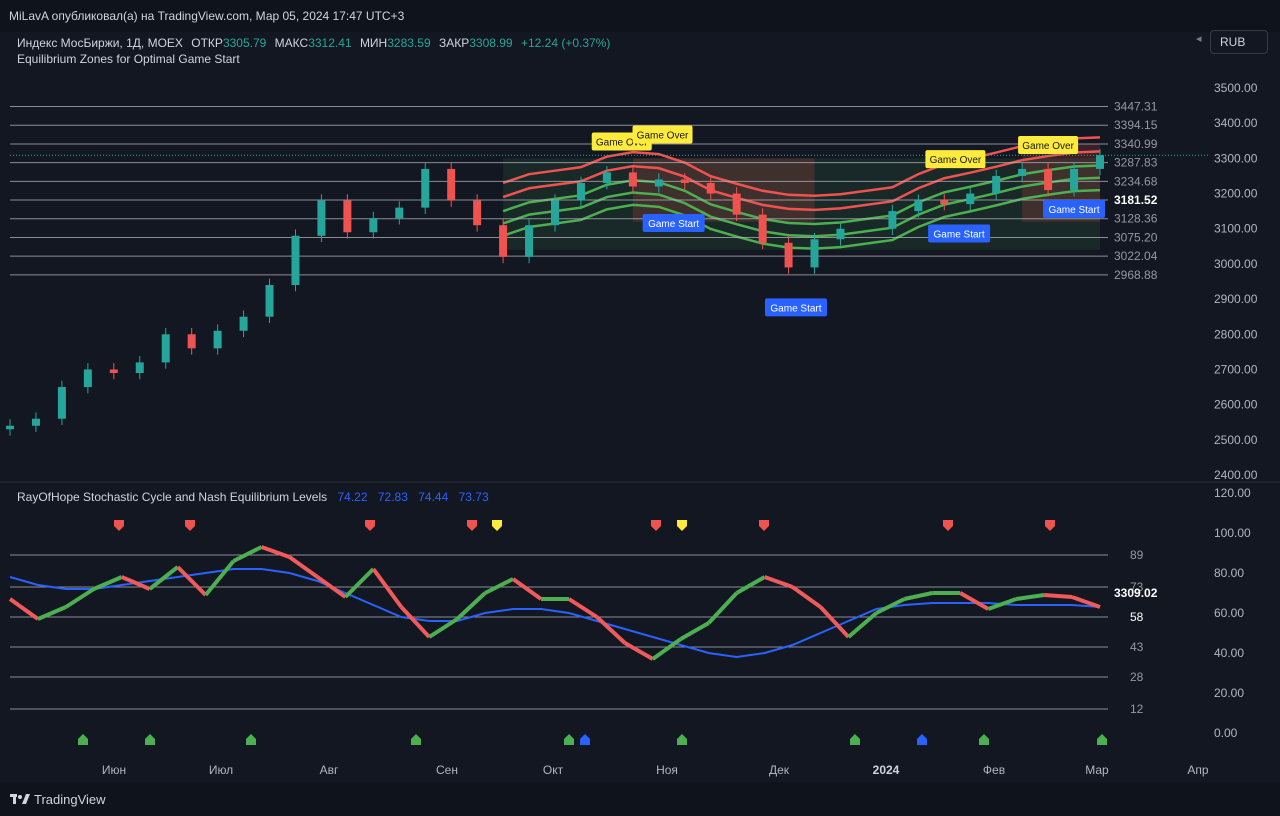 The image size is (1280, 816). Describe the element at coordinates (1136, 163) in the screenshot. I see `level-label: 3287.83` at that location.